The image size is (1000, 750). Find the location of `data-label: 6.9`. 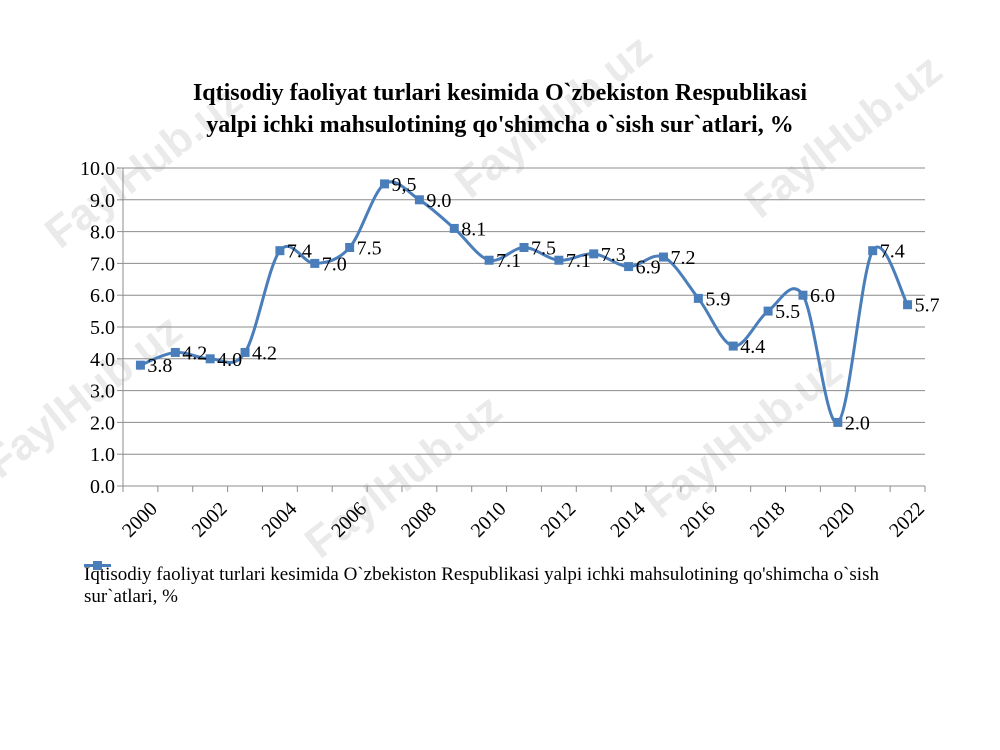

data-label: 6.9 is located at coordinates (648, 268).